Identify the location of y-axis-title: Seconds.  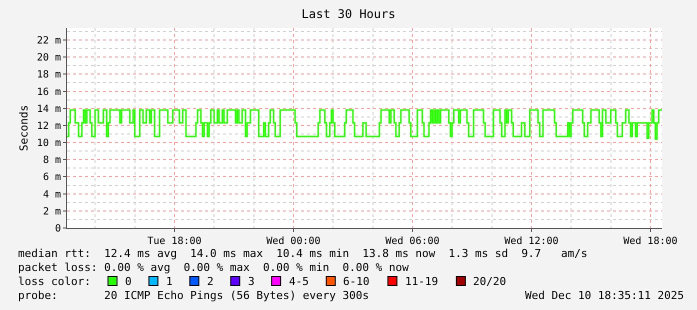
(24, 128).